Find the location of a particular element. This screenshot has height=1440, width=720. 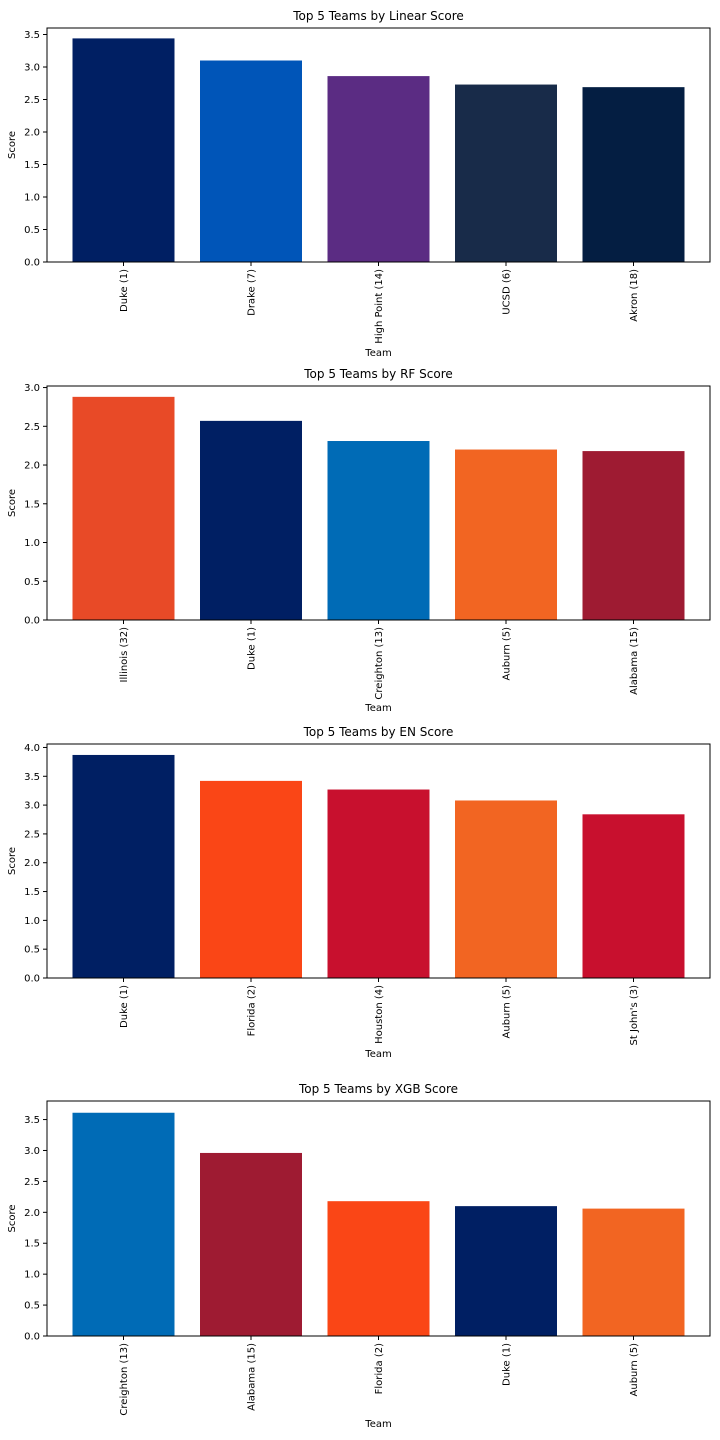

y-tick-label: 4.0 is located at coordinates (32, 748).